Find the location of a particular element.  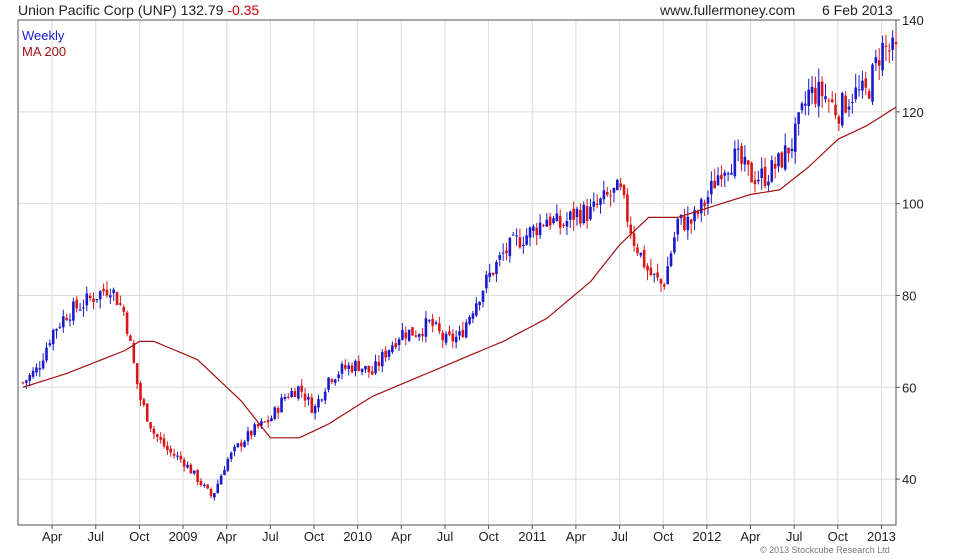

chart-legend: Weekly MA 200 is located at coordinates (44, 44).